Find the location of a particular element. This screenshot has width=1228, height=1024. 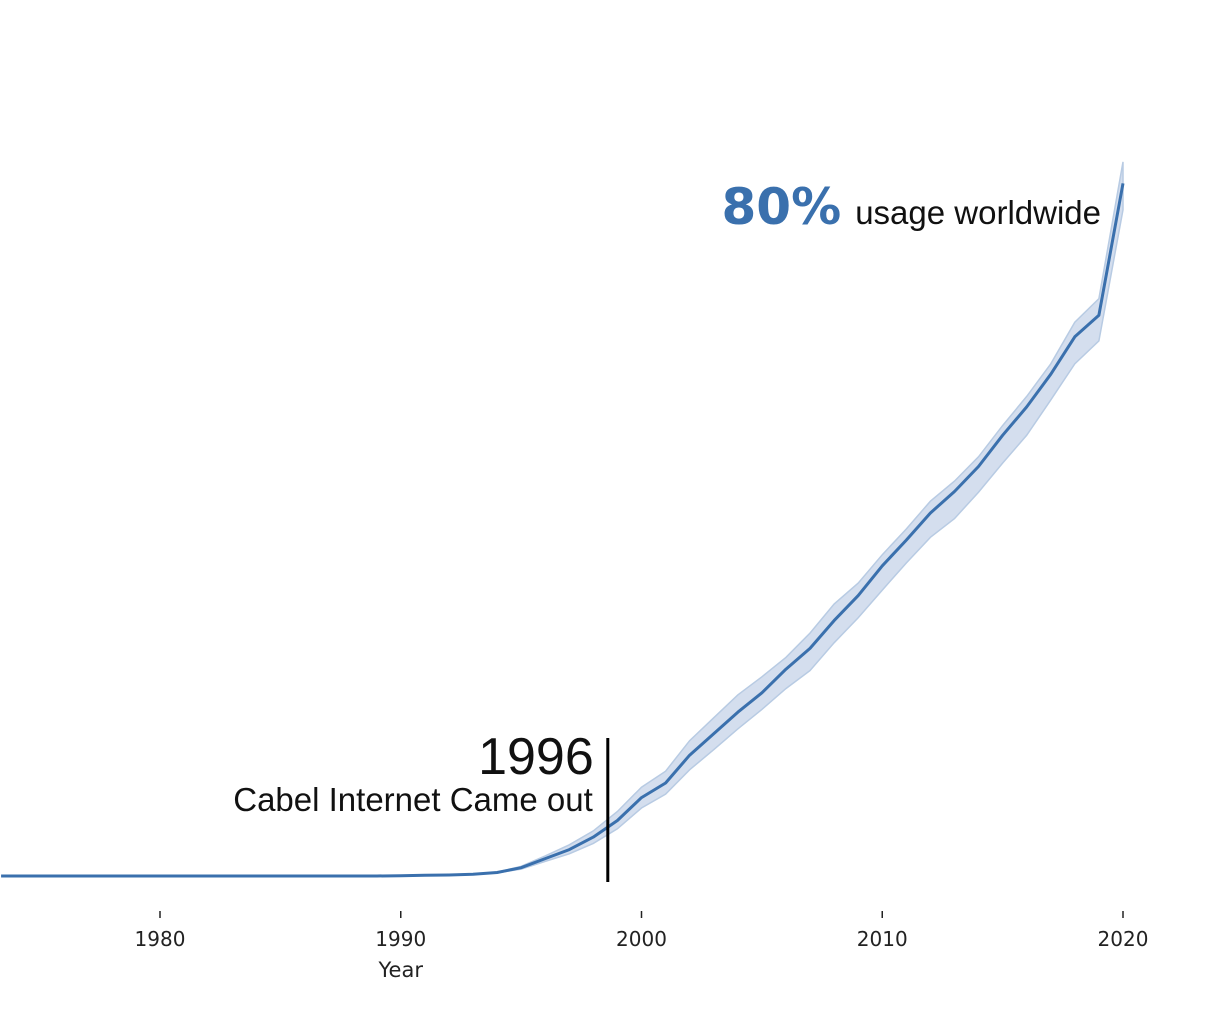

x-axis: 1980 1990 2000 2010 2020 is located at coordinates (642, 931).